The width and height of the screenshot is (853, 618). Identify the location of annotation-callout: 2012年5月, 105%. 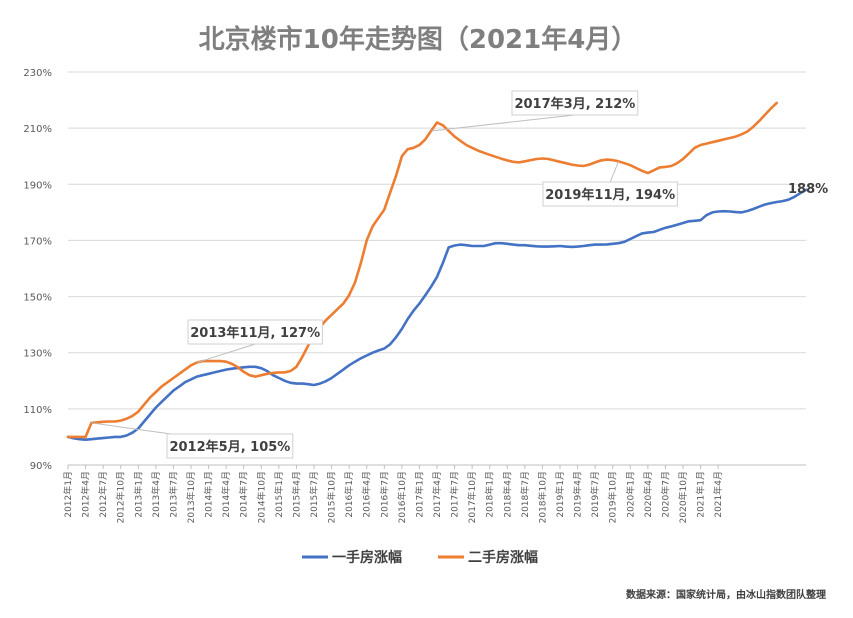
(192, 440).